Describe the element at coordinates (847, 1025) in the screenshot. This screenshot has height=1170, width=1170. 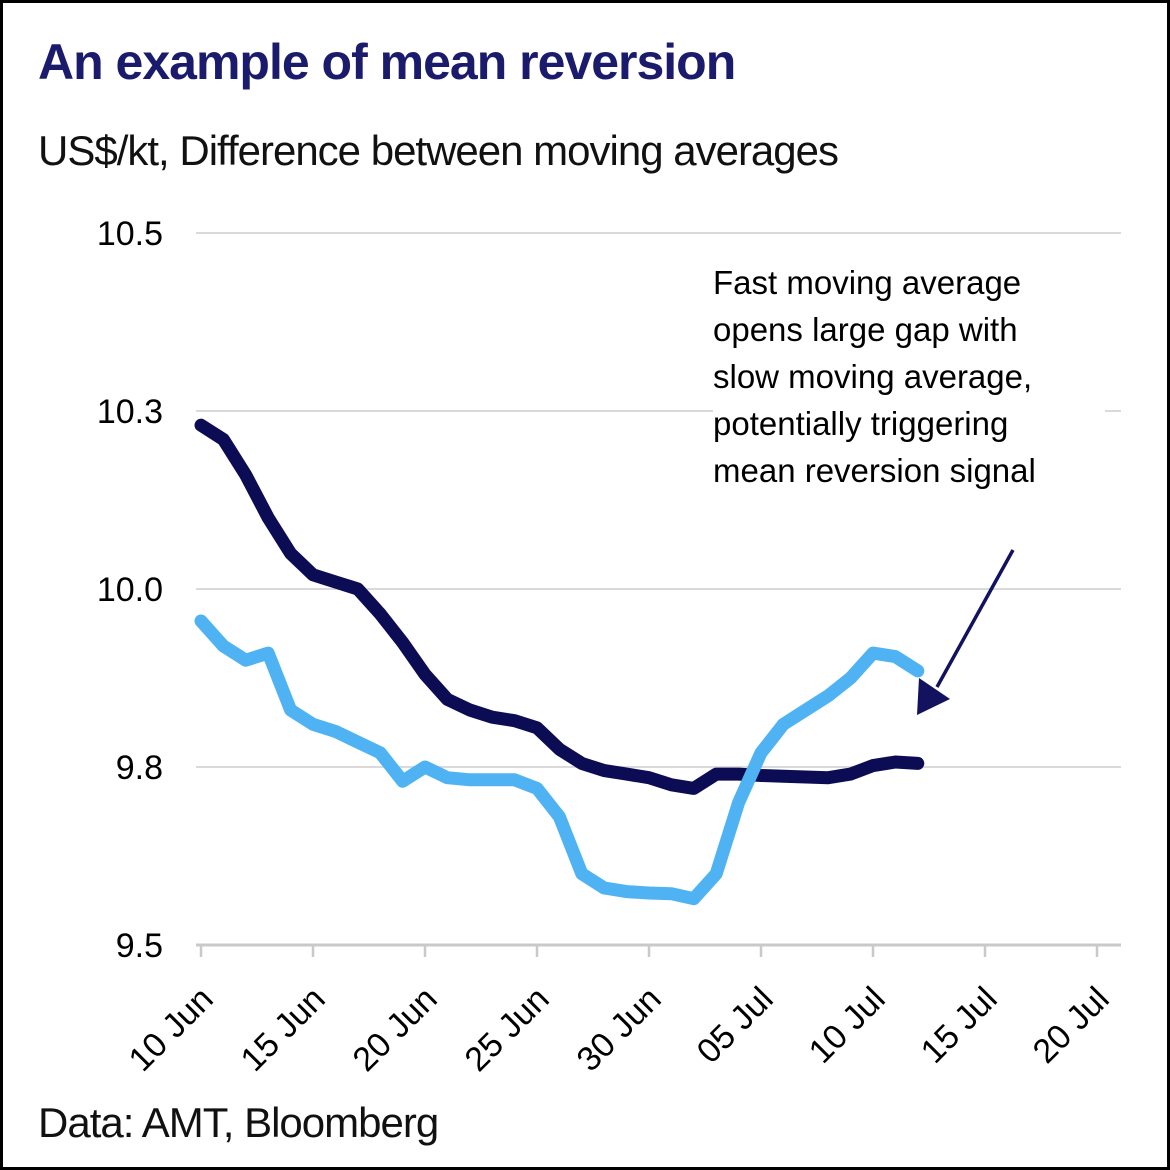
I see `x-axis-label: 10 Jul` at that location.